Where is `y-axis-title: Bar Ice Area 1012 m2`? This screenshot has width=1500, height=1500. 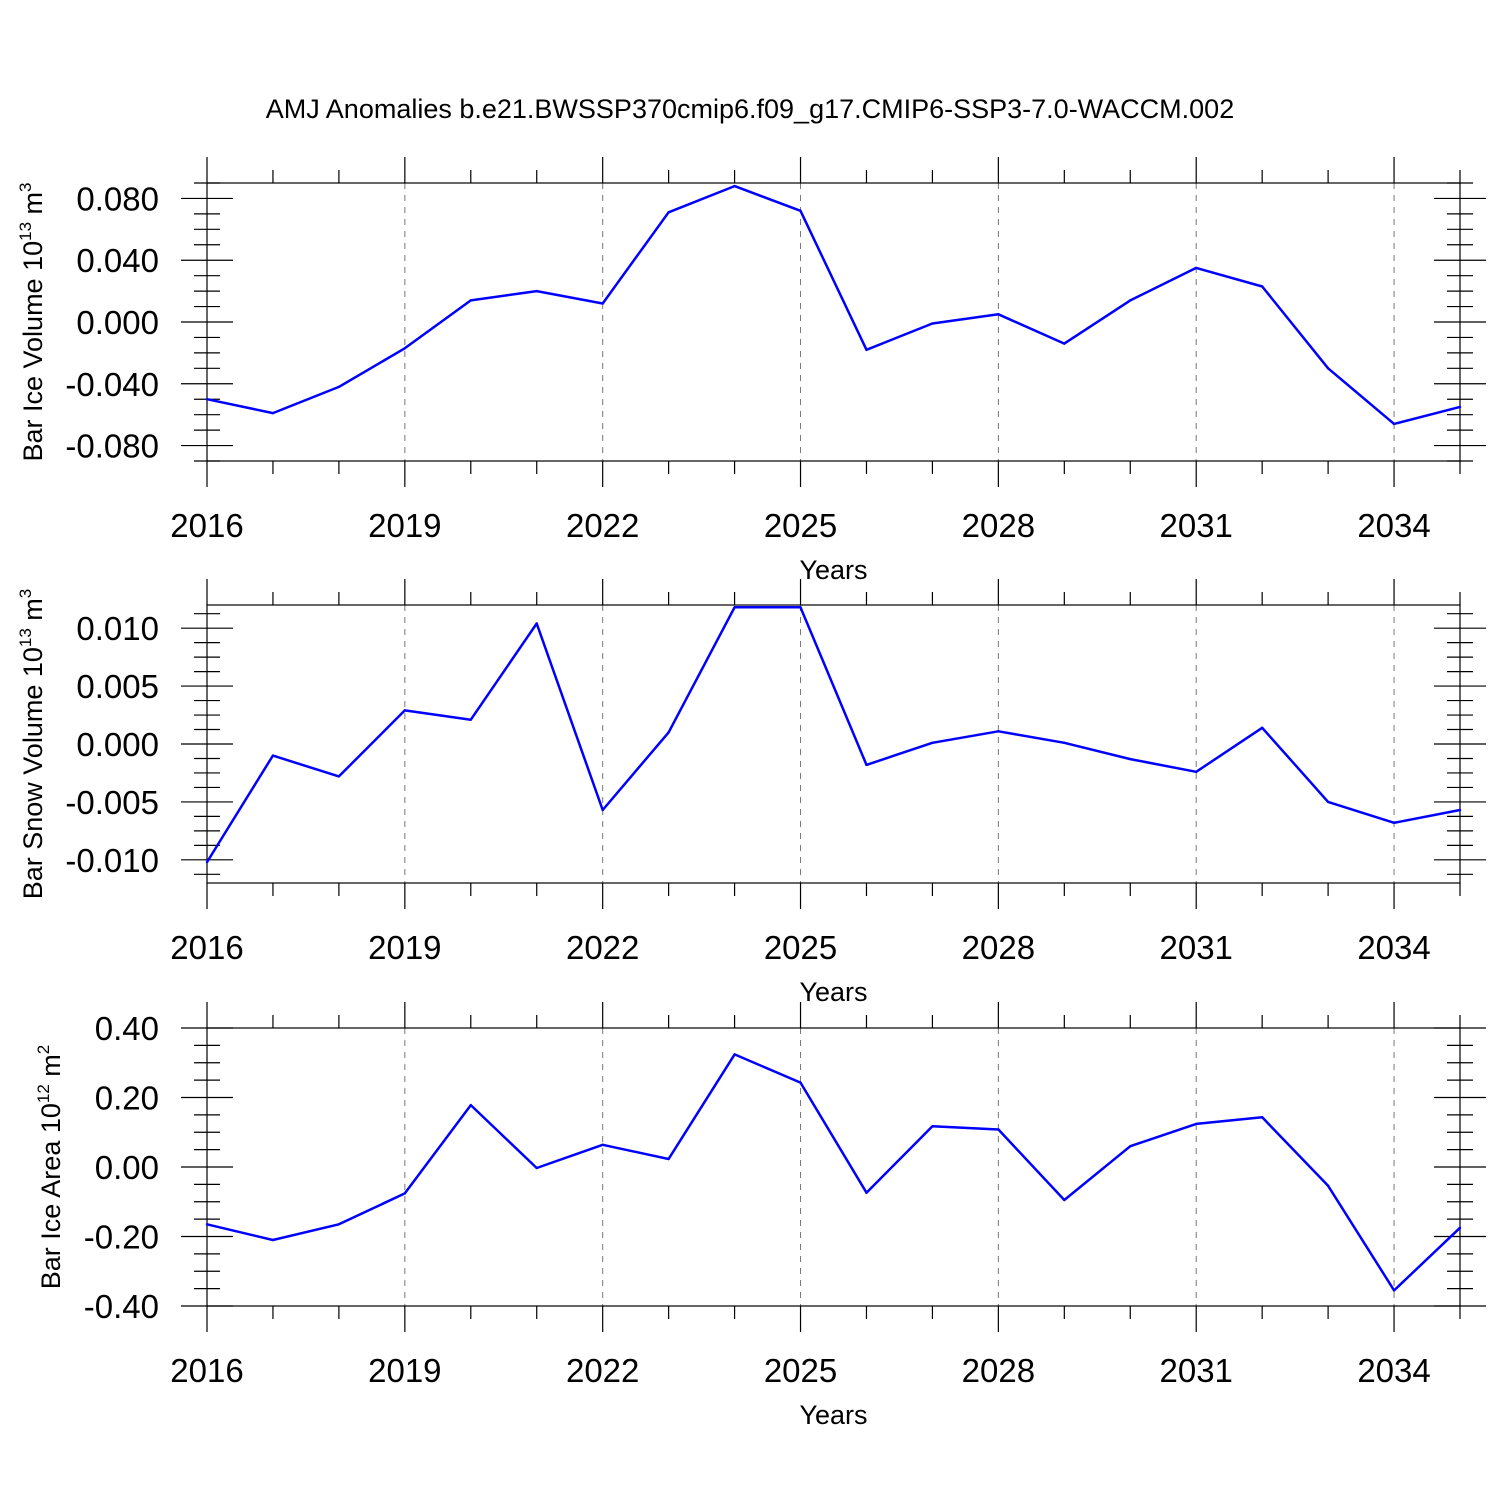 y-axis-title: Bar Ice Area 1012 m2 is located at coordinates (50, 1167).